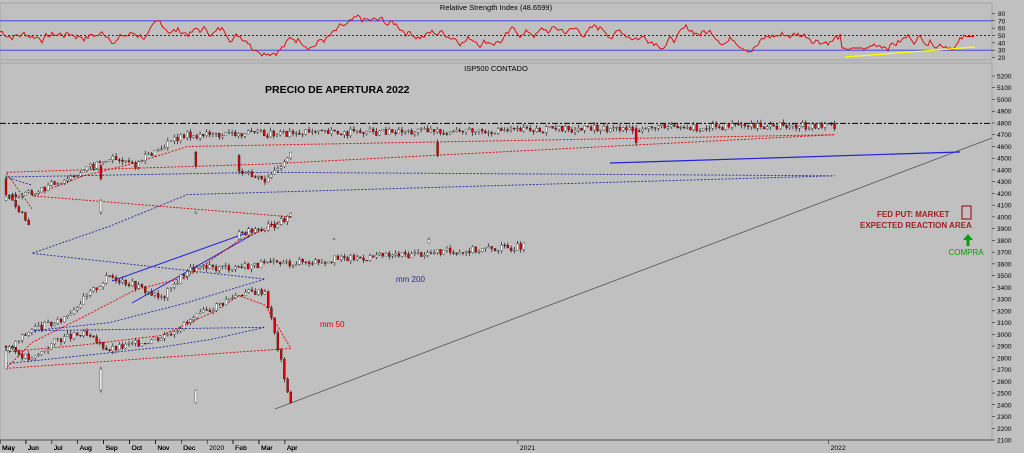 This screenshot has width=1024, height=453. I want to click on y-tick-label: 4700, so click(1004, 135).